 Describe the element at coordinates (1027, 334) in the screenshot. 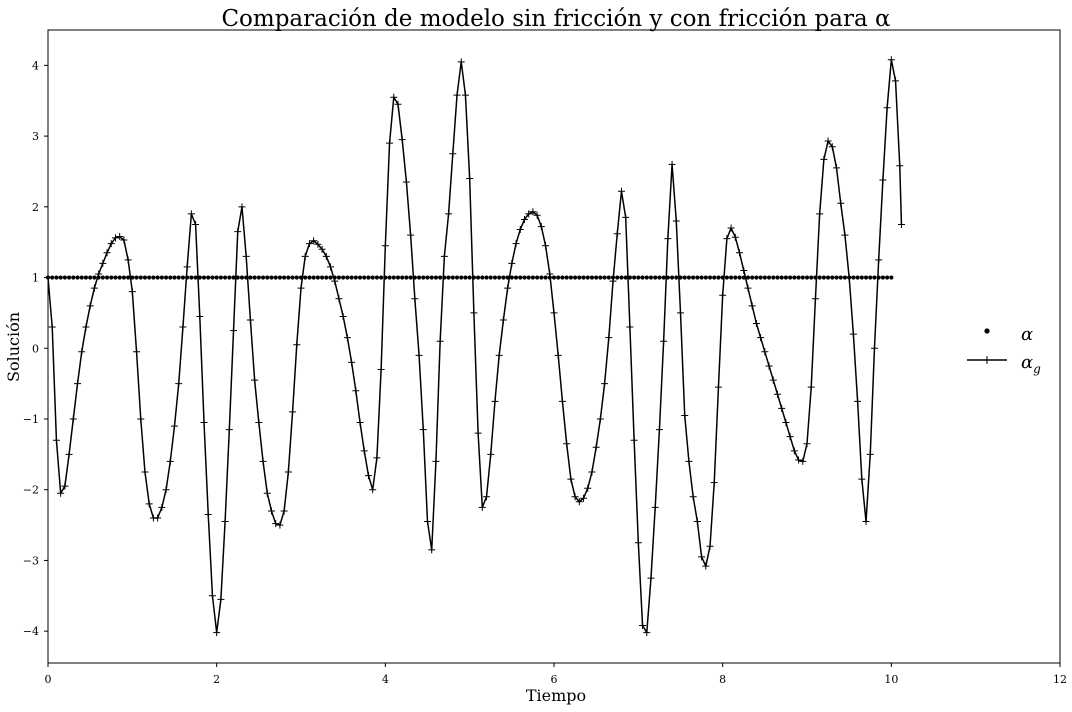

I see `legend-label-alpha: α` at that location.